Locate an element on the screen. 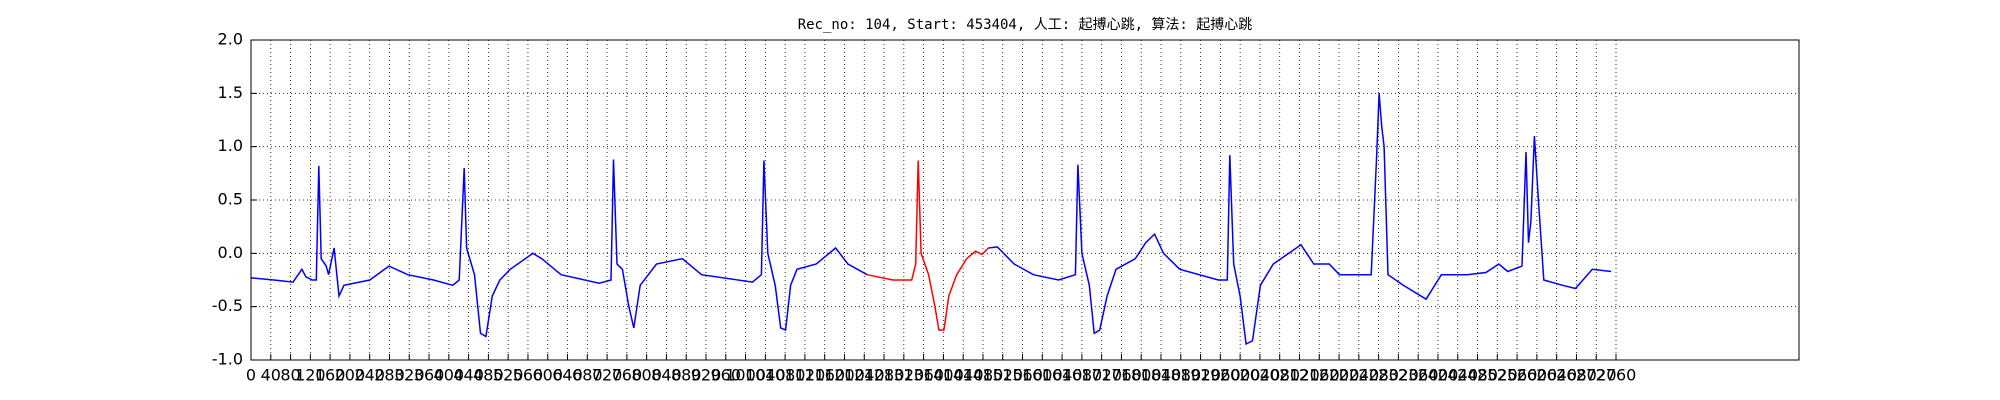 The width and height of the screenshot is (2000, 400). x-tick-label: 2120 is located at coordinates (1299, 375).